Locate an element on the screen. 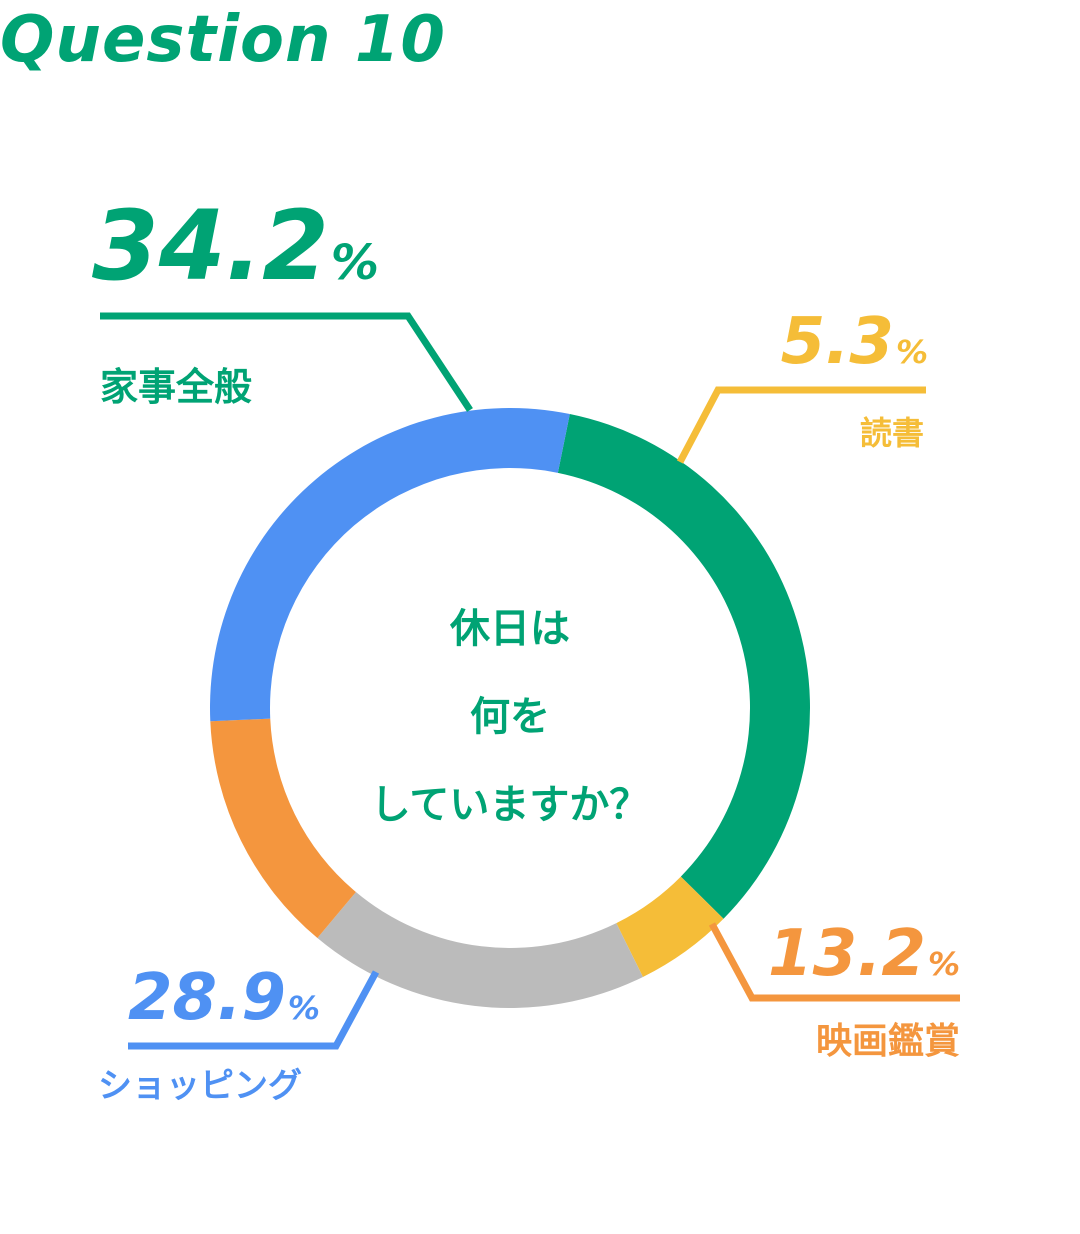 Image resolution: width=1080 pixels, height=1234 pixels. slice-category-label: 読書 is located at coordinates (891, 433).